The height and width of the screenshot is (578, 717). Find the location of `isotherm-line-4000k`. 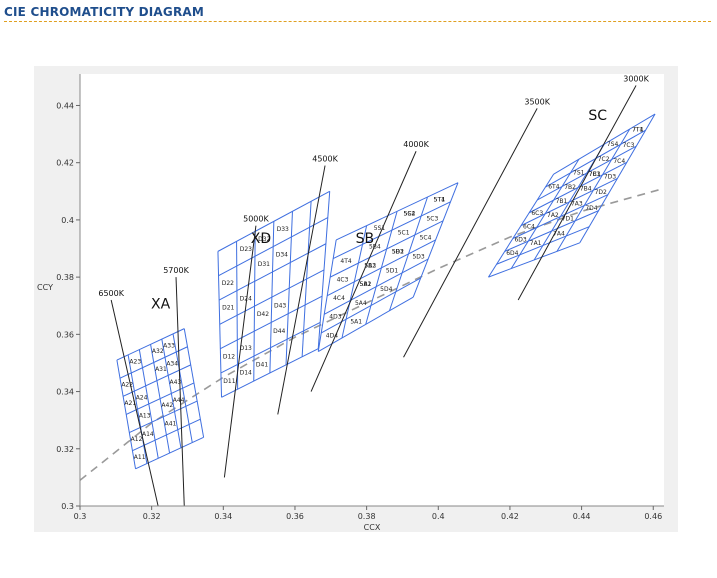

isotherm-line-4000k is located at coordinates (363, 271).